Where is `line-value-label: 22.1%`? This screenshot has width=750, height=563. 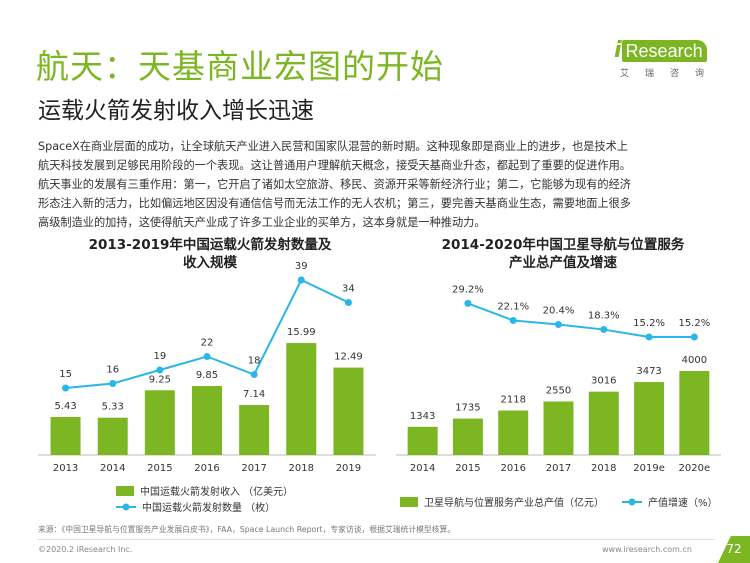
line-value-label: 22.1% is located at coordinates (513, 306).